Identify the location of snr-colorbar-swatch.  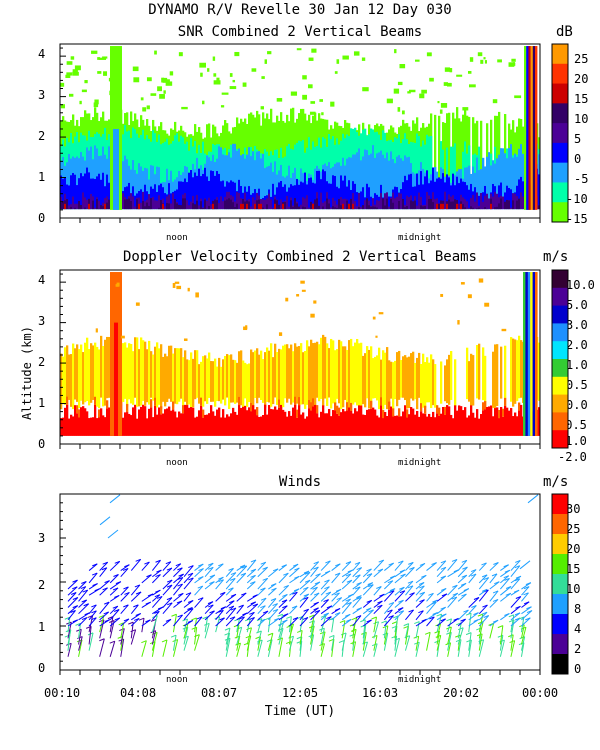
(560, 74).